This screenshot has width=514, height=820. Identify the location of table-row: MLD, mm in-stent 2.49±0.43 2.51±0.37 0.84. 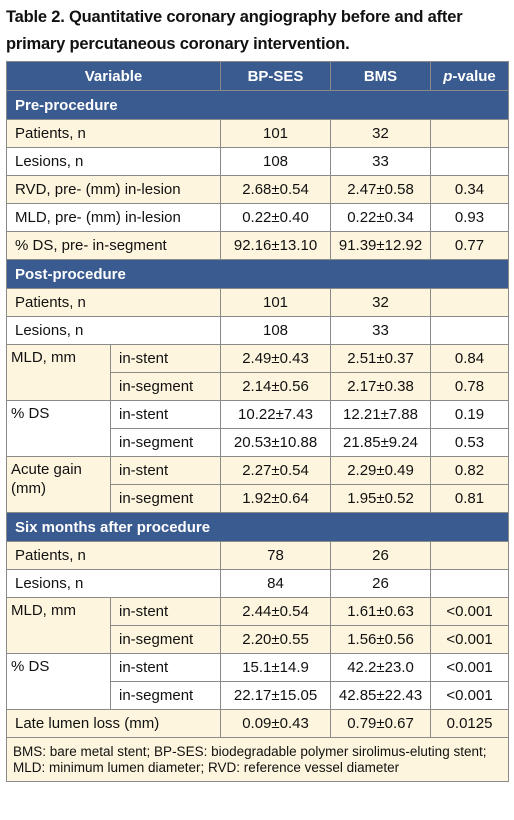
(258, 372).